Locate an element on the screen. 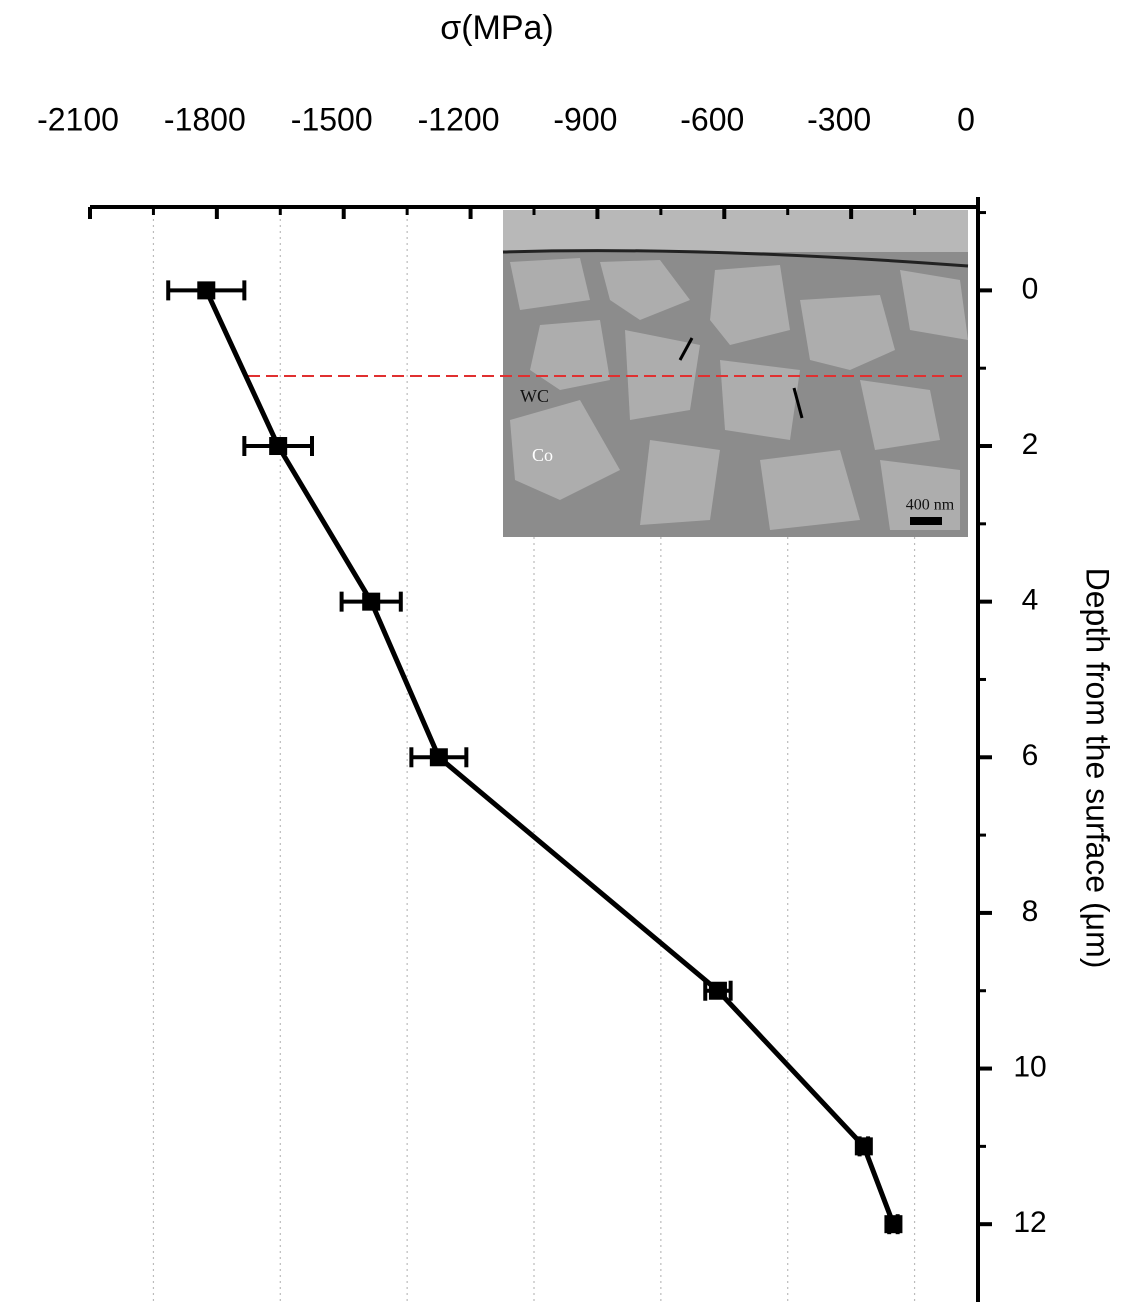 The height and width of the screenshot is (1307, 1123). inset-grains is located at coordinates (739, 394).